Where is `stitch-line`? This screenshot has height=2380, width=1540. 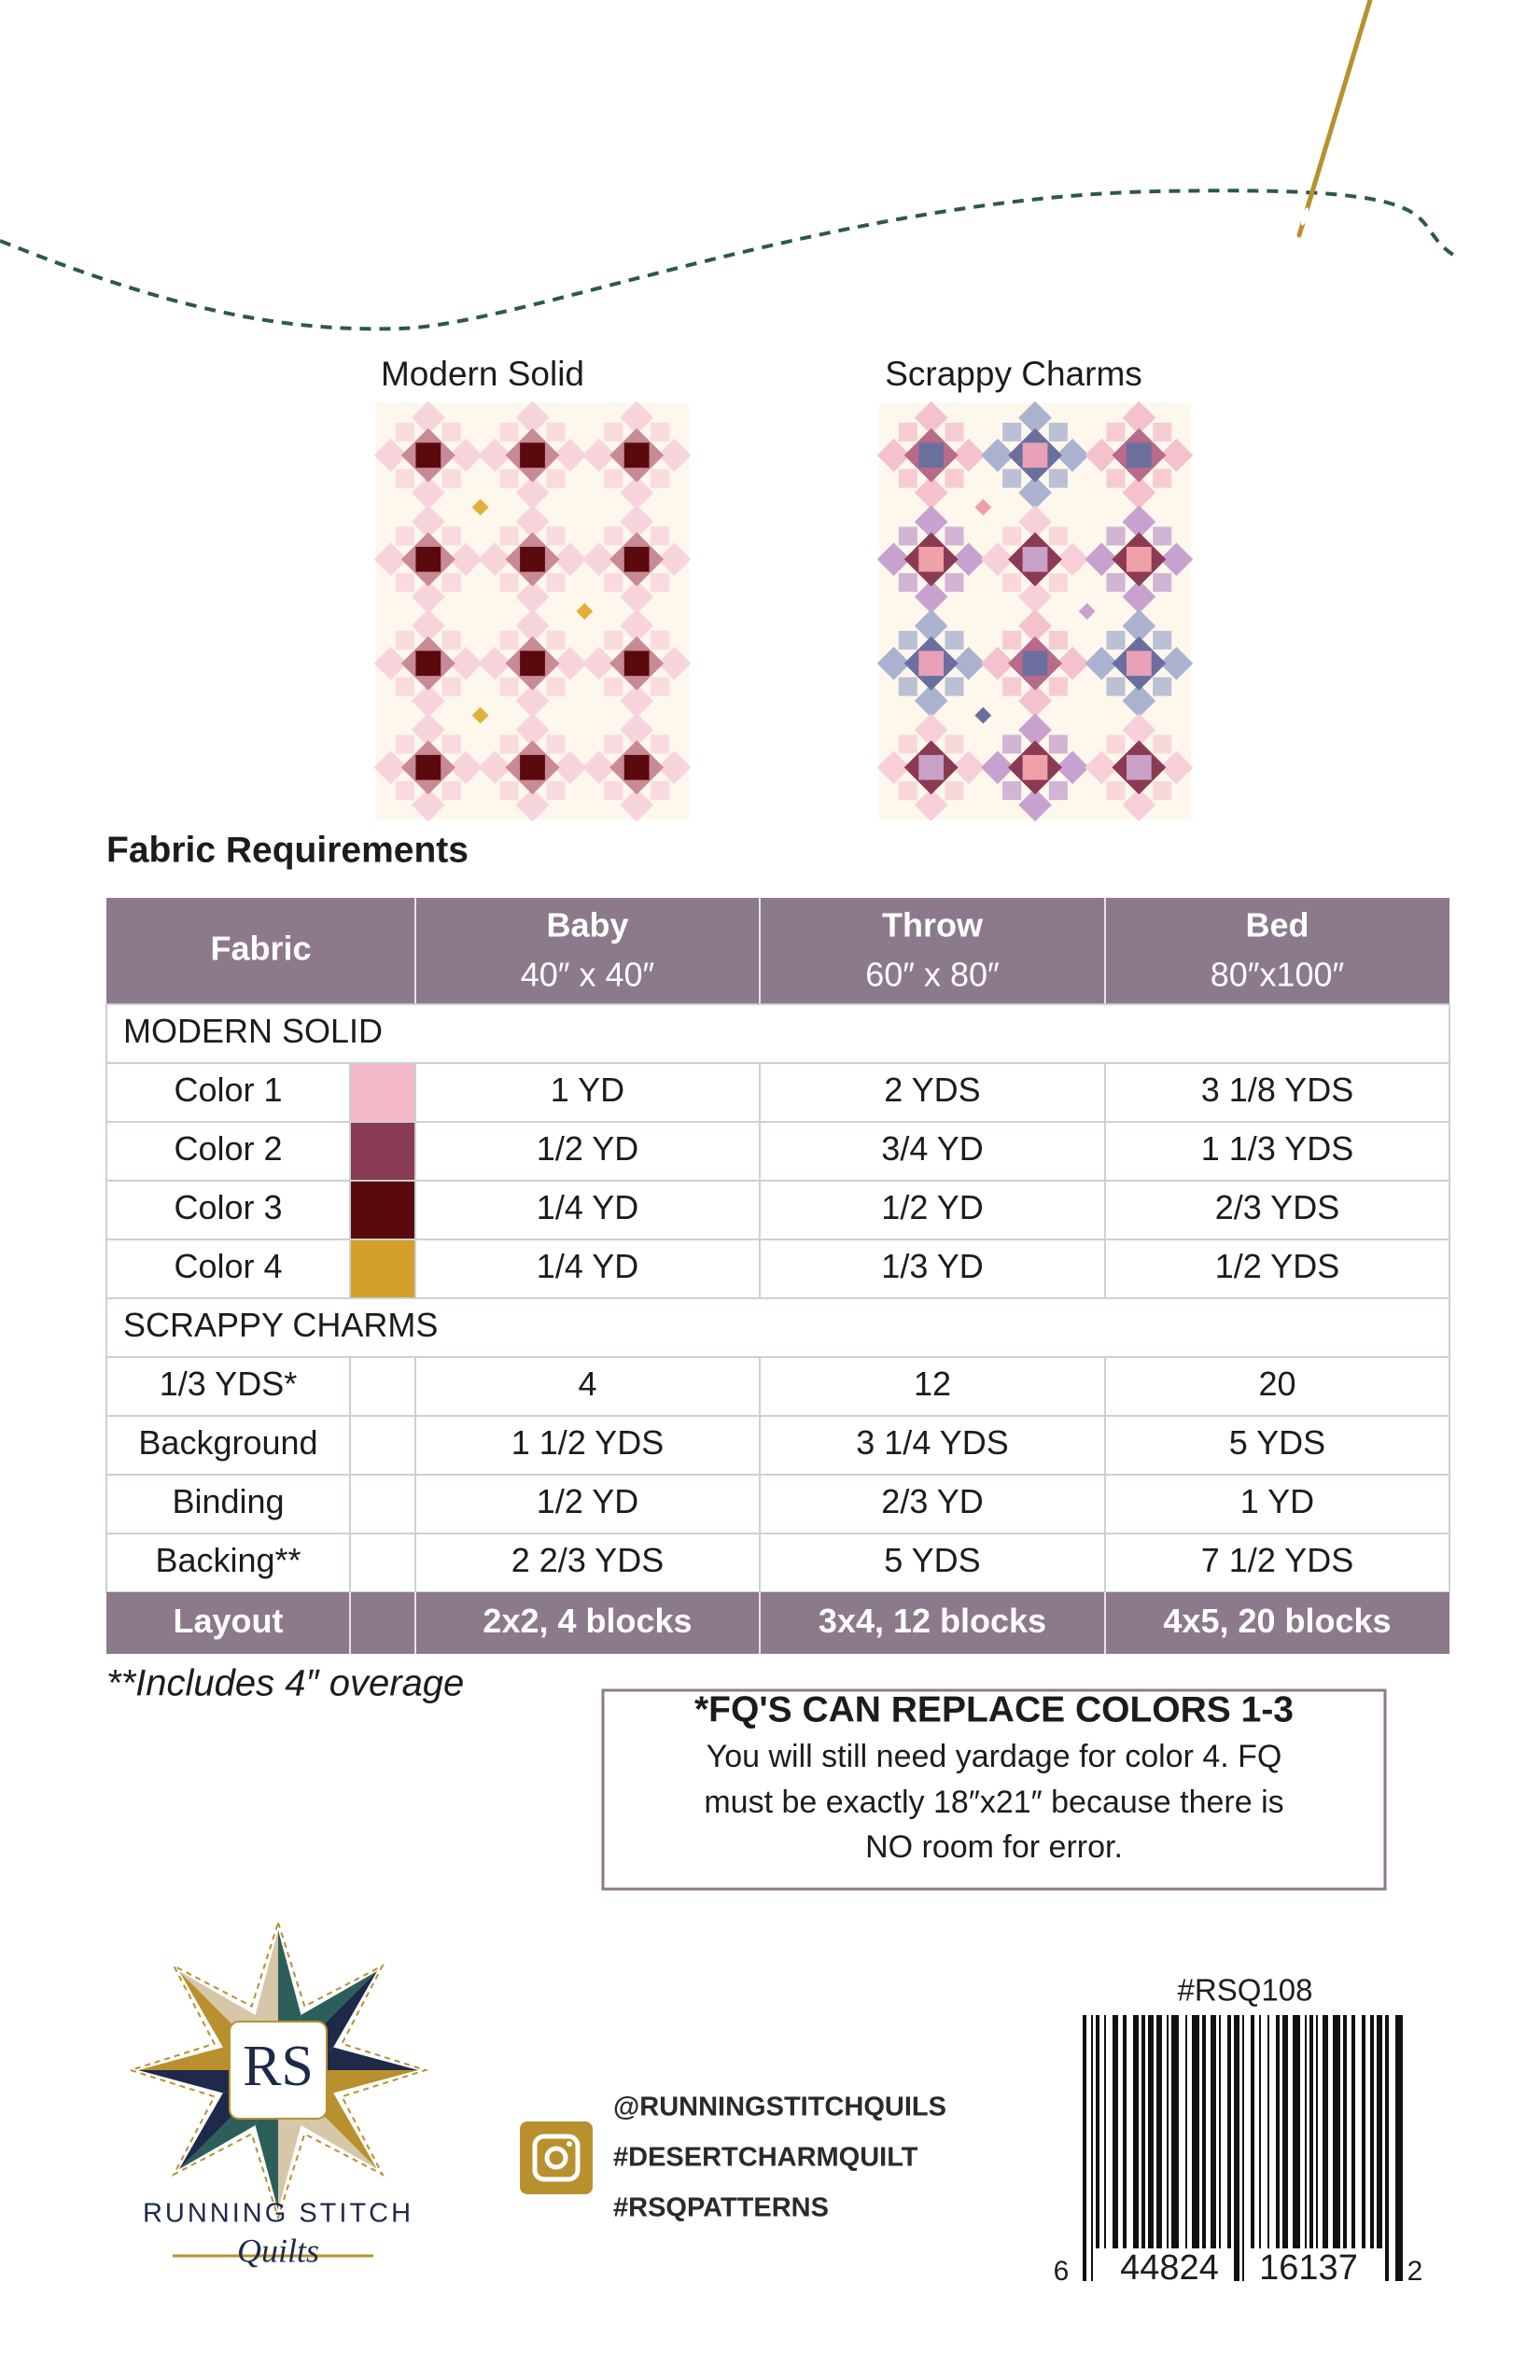
stitch-line is located at coordinates (729, 260).